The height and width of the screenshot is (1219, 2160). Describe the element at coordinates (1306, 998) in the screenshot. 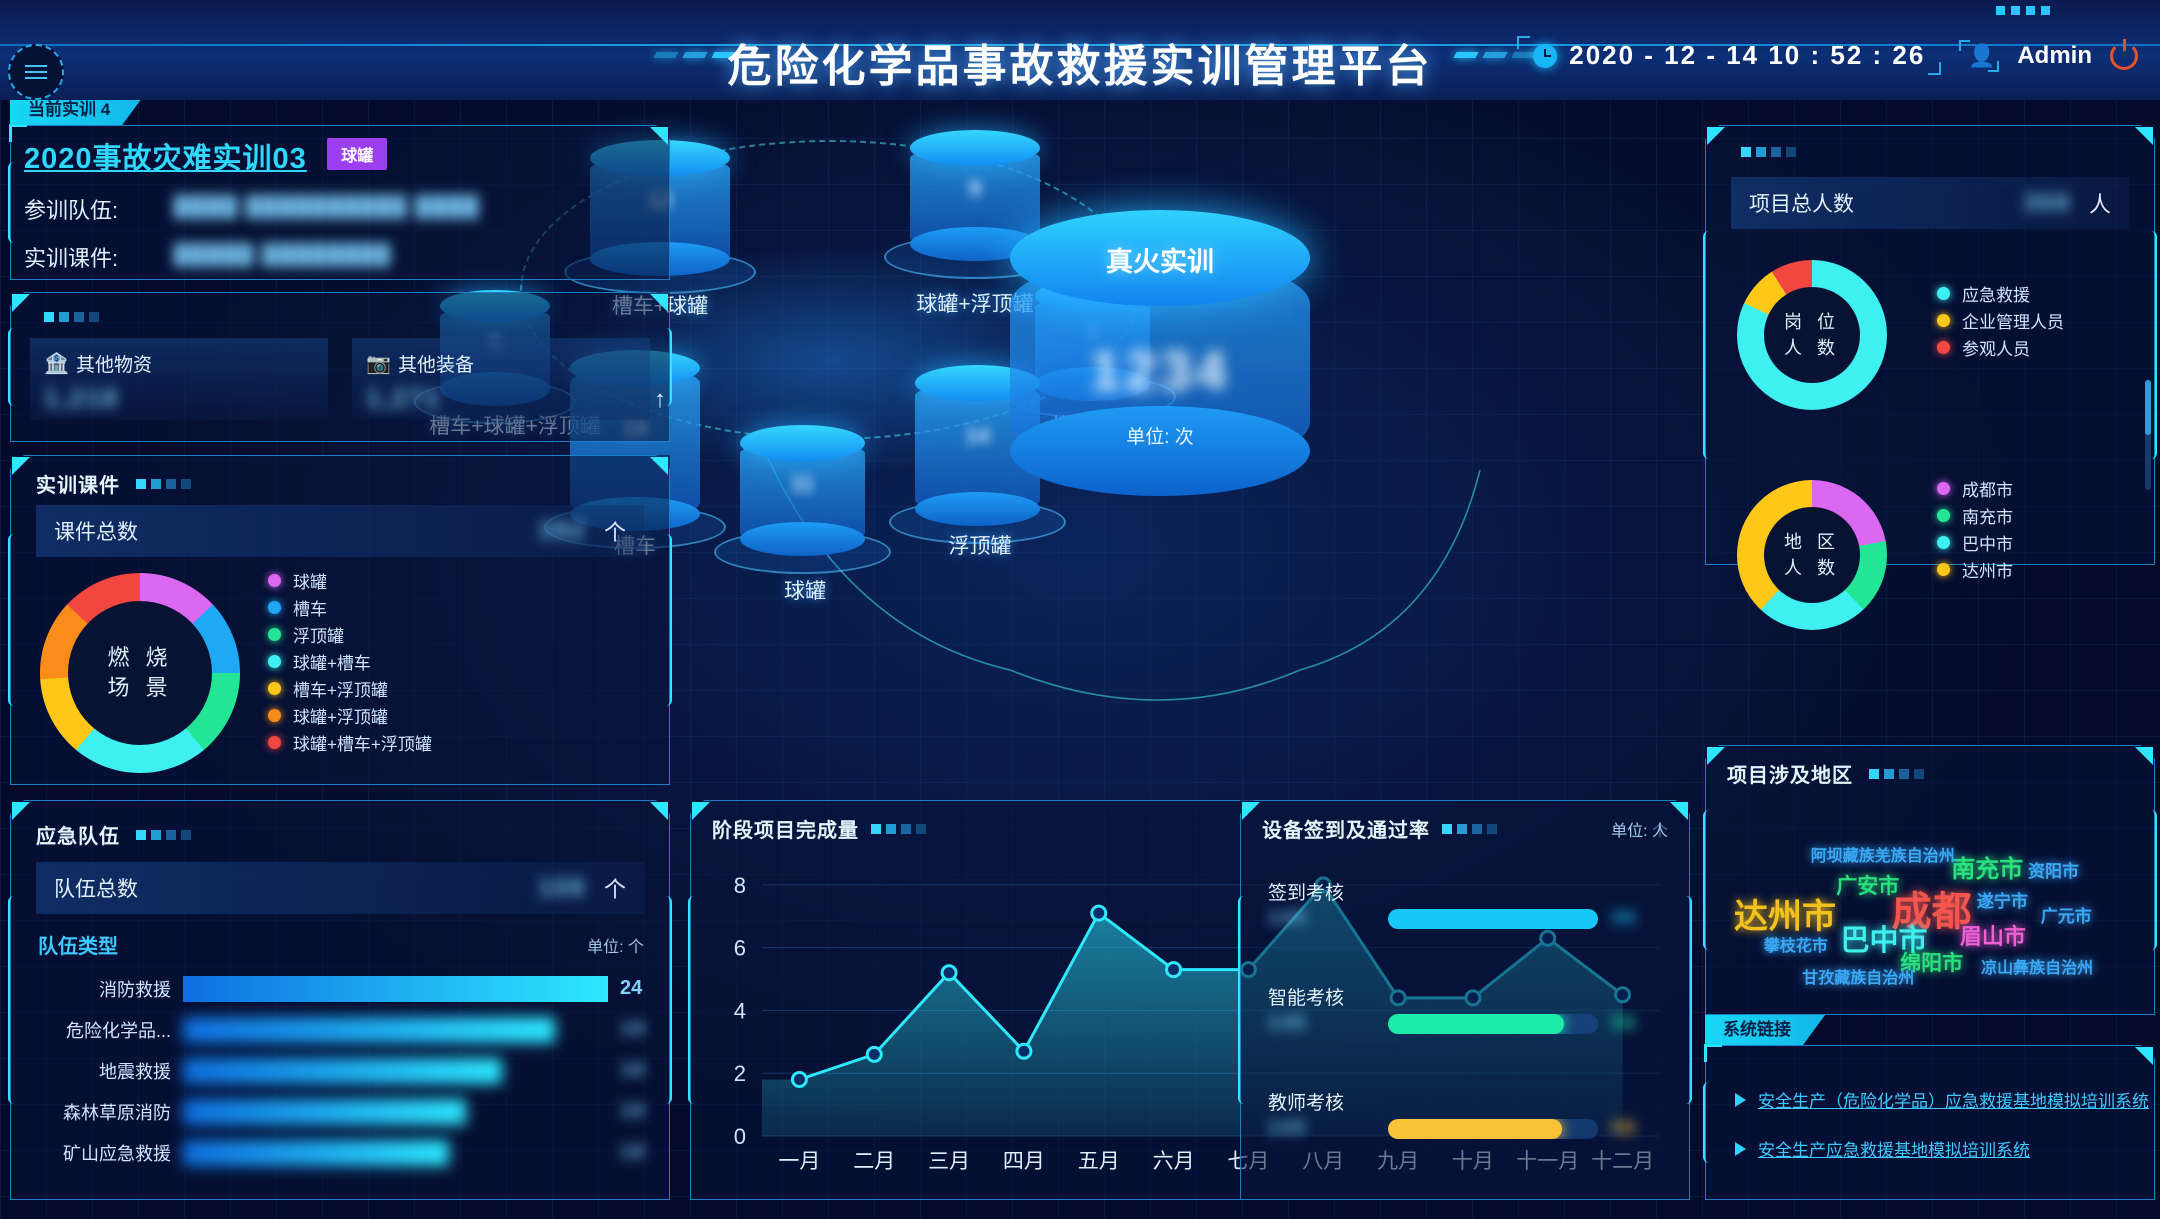

I see `pass-rate-name: 智能考核` at that location.